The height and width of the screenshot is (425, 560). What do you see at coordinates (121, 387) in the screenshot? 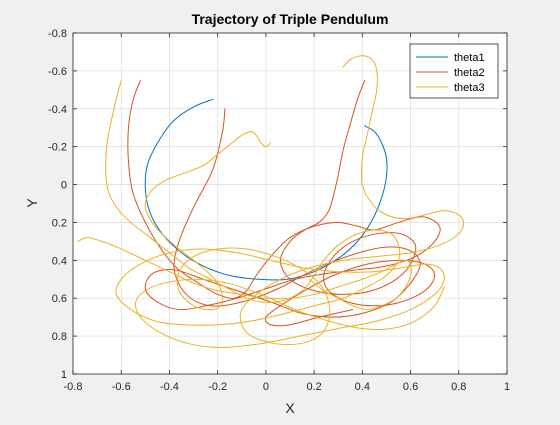
I see `x-tick-label: -0.6` at bounding box center [121, 387].